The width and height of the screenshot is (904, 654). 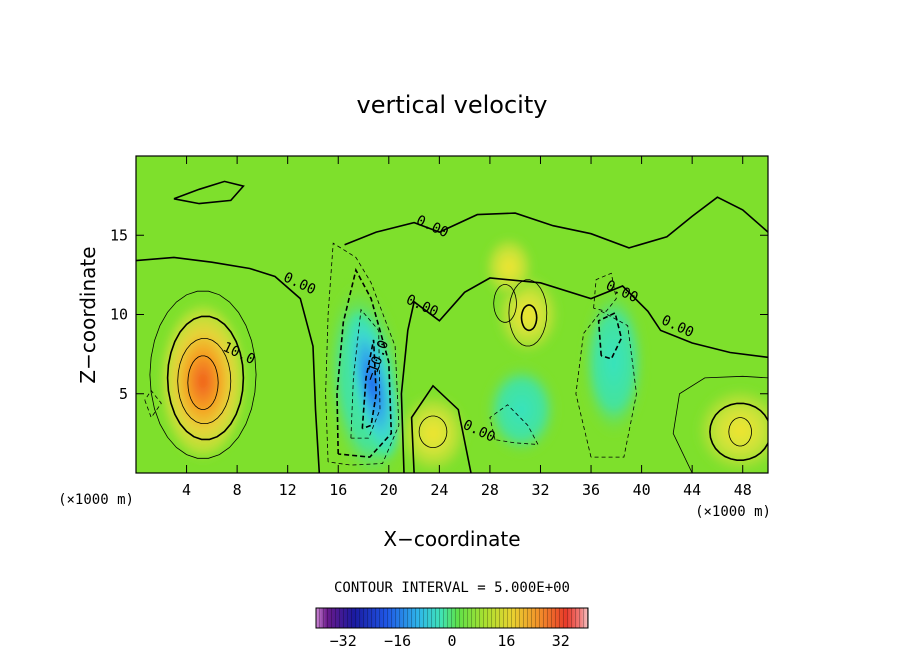 What do you see at coordinates (451, 539) in the screenshot?
I see `x-axis-label: X−coordinate` at bounding box center [451, 539].